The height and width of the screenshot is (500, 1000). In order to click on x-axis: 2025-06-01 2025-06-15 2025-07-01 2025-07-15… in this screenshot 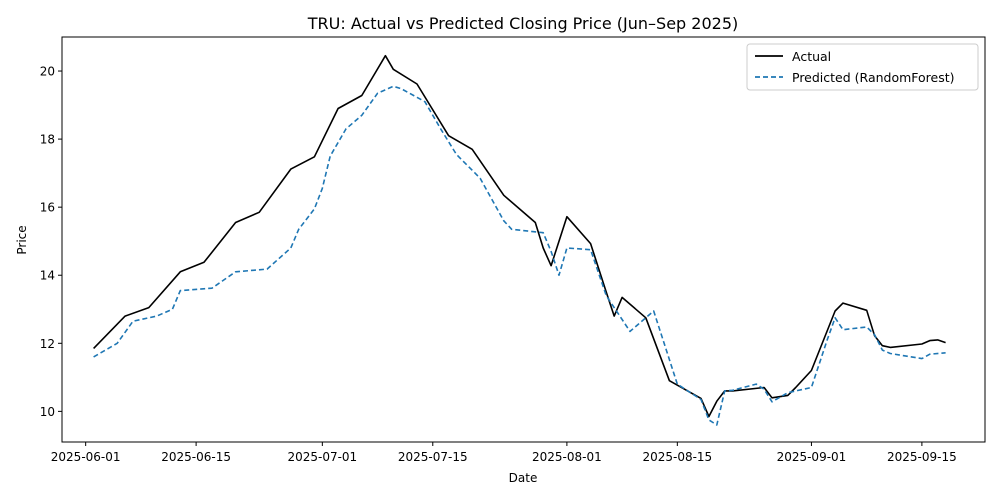, I will do `click(504, 453)`.